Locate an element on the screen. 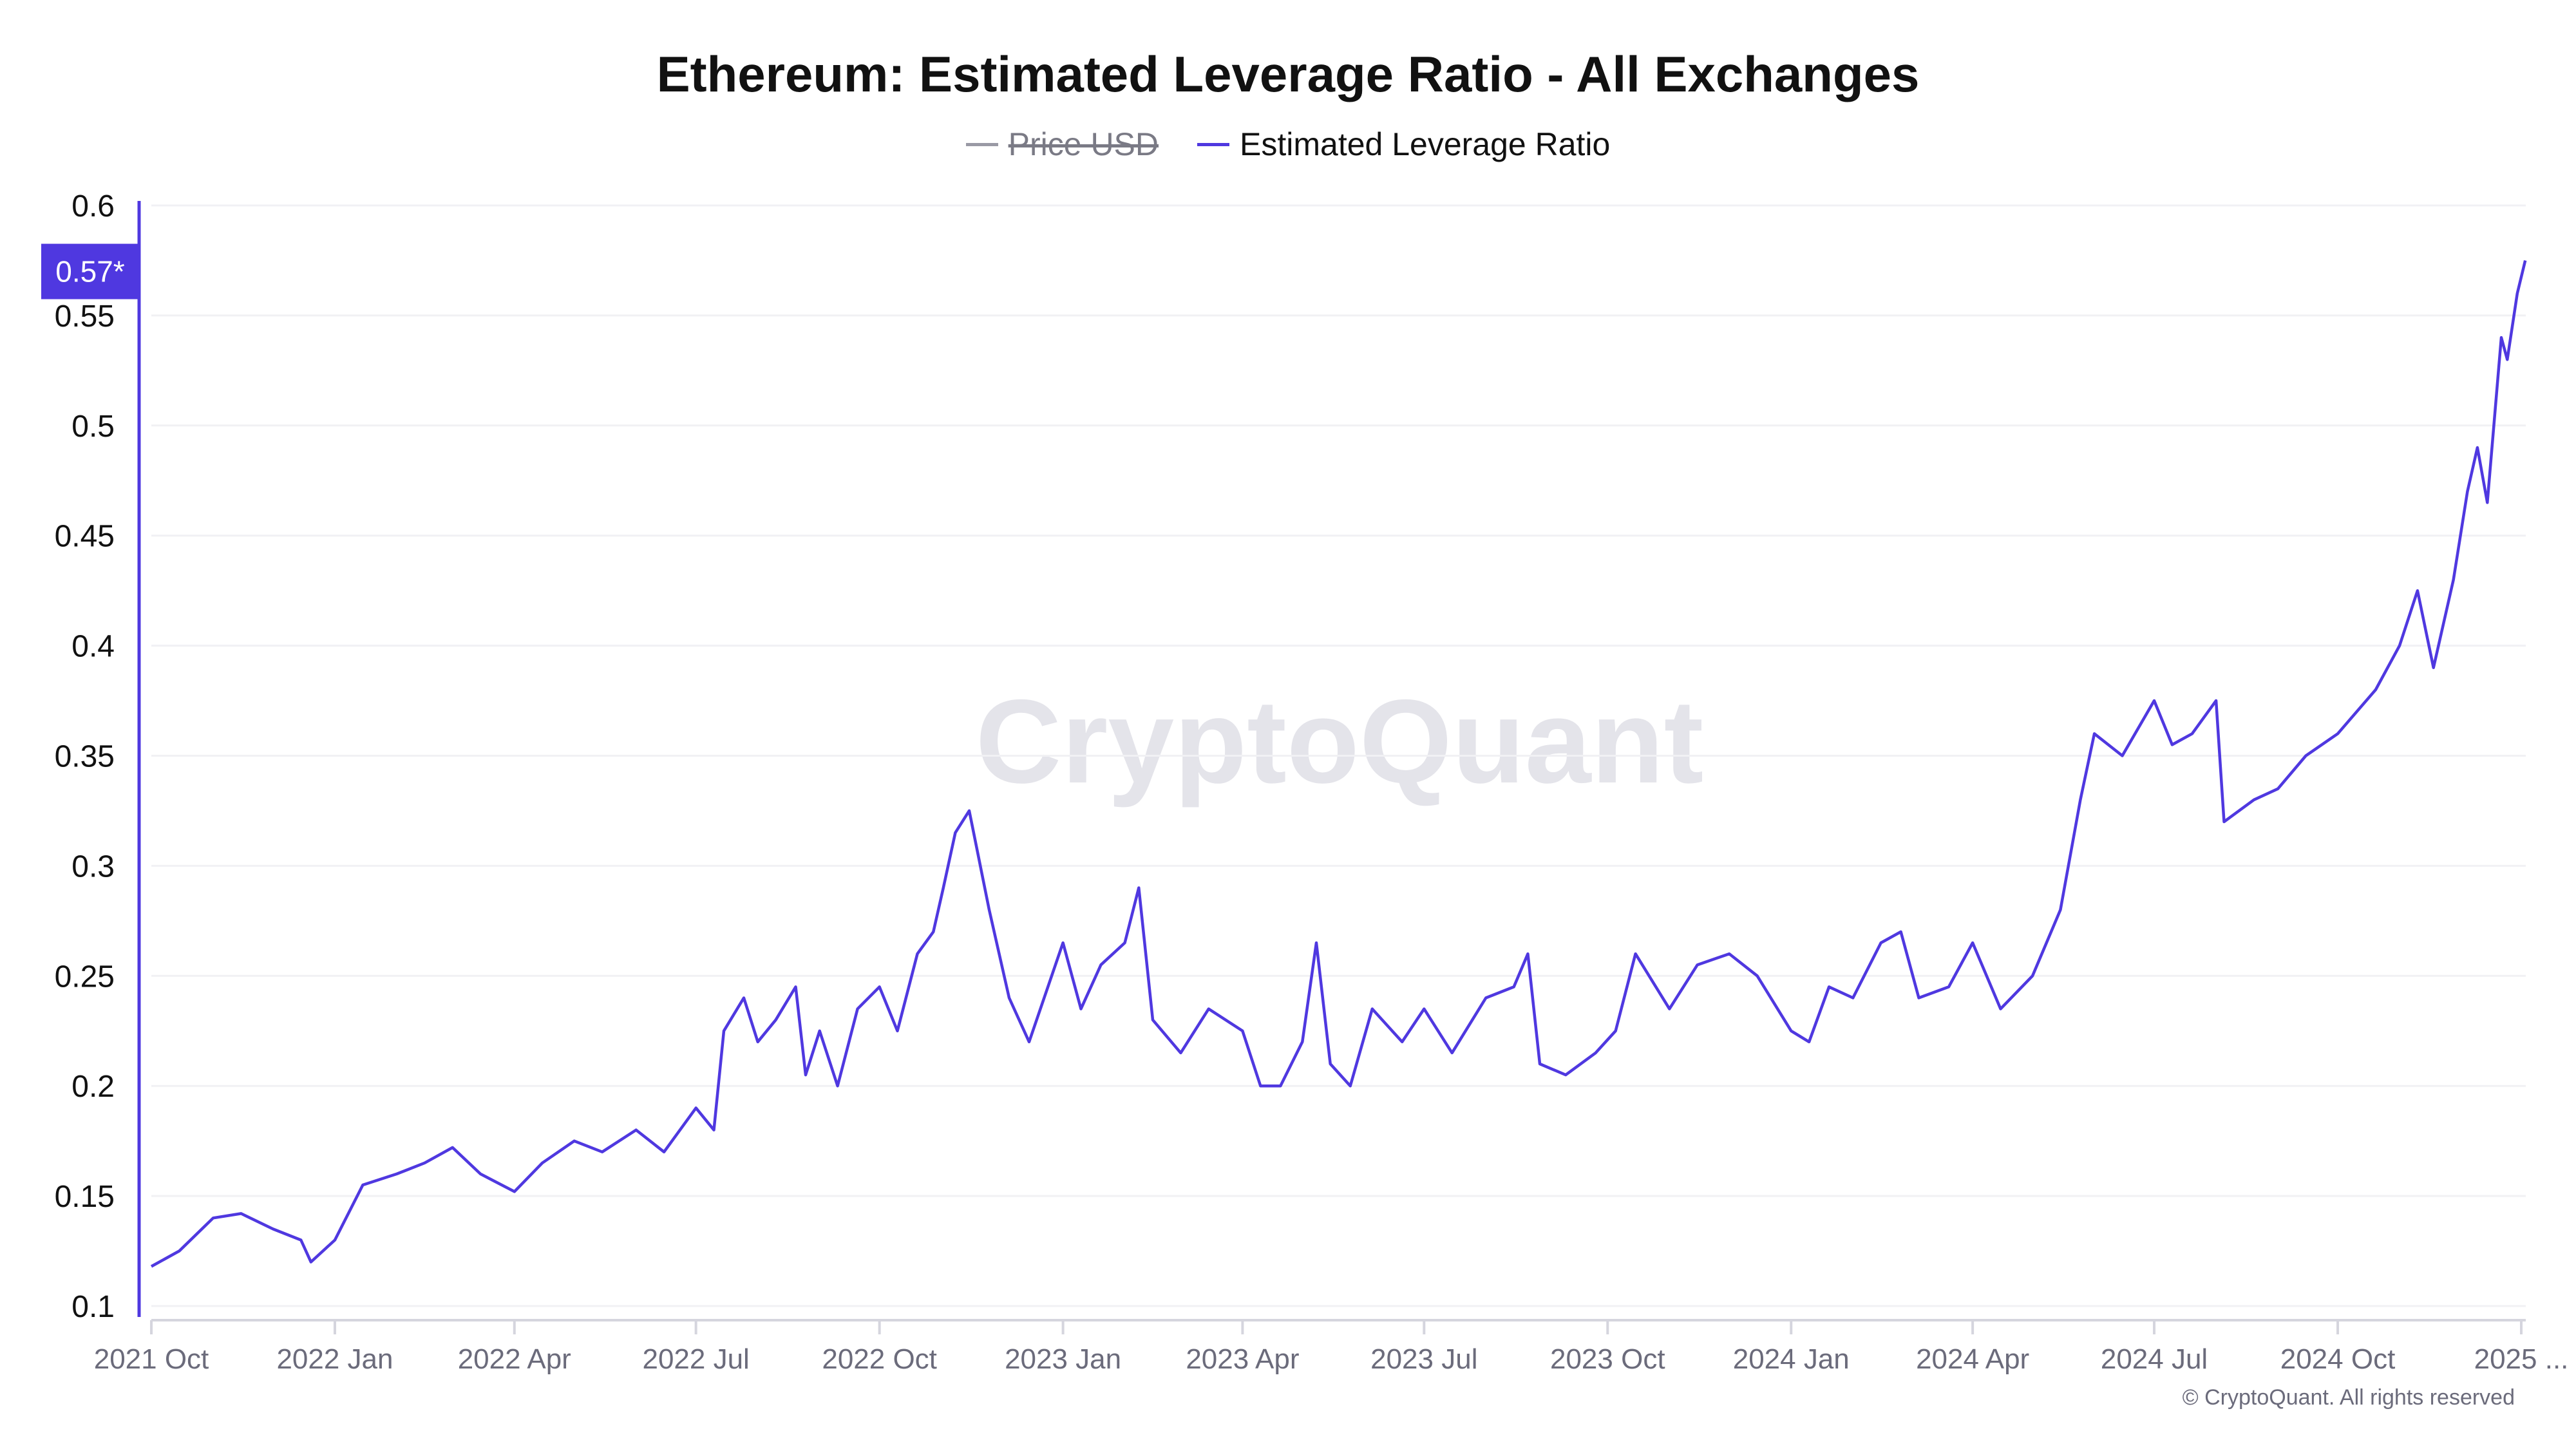 The width and height of the screenshot is (2576, 1449). y-axis: 0.1 0.15 0.2 0.25 0.3 0.35 0.4 0.45 0.5 0.55 0.6 is located at coordinates (85, 756).